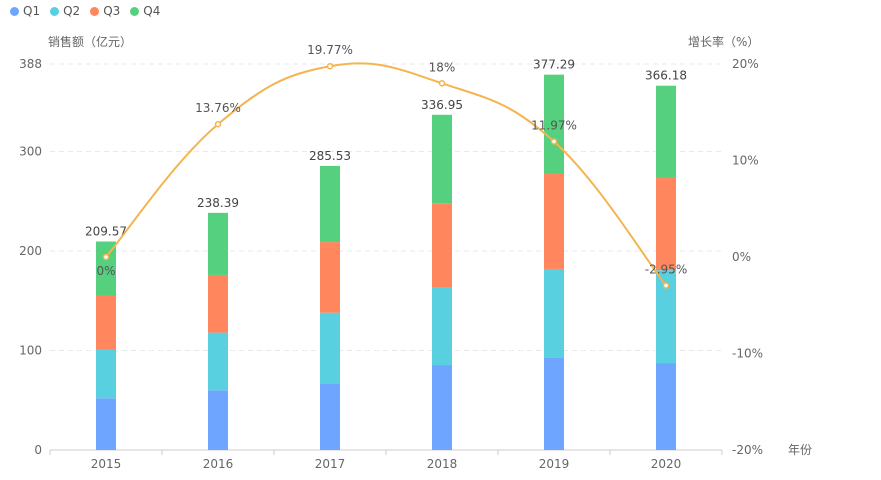  What do you see at coordinates (666, 464) in the screenshot?
I see `x-tick-label: 2020` at bounding box center [666, 464].